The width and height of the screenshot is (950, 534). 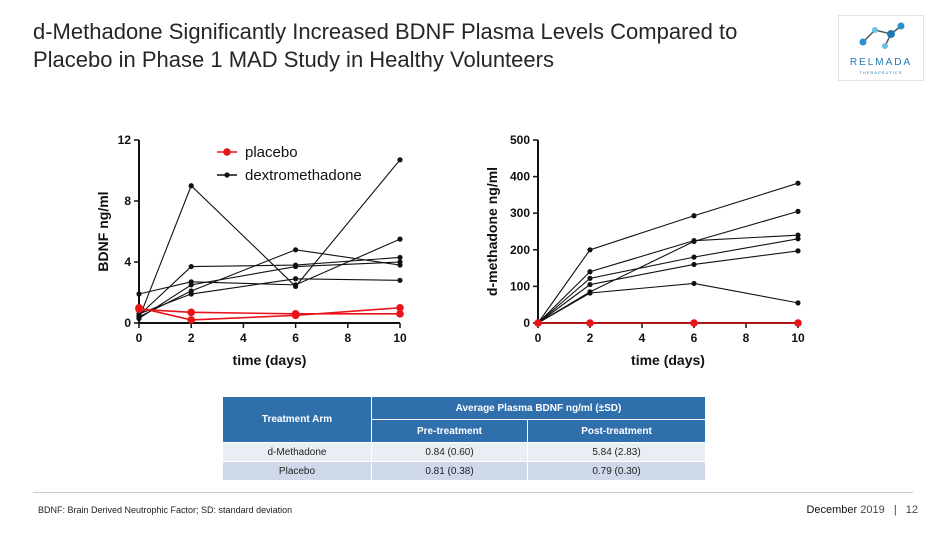 What do you see at coordinates (492, 231) in the screenshot?
I see `y-axis-title: d-methadone ng/ml` at bounding box center [492, 231].